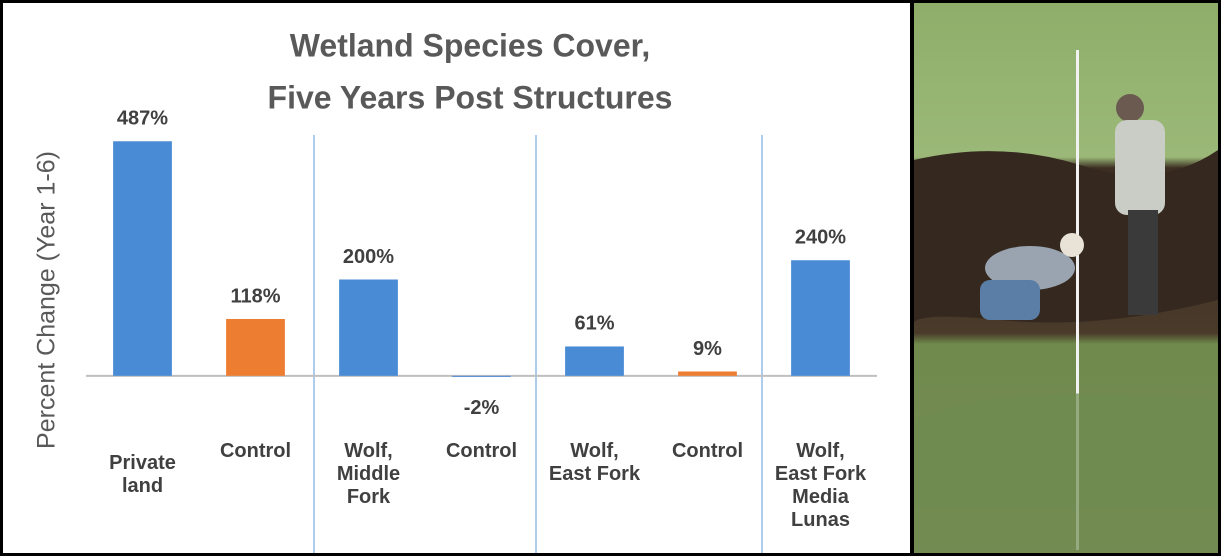 The width and height of the screenshot is (1221, 556). Describe the element at coordinates (255, 296) in the screenshot. I see `value-label: 118%` at that location.